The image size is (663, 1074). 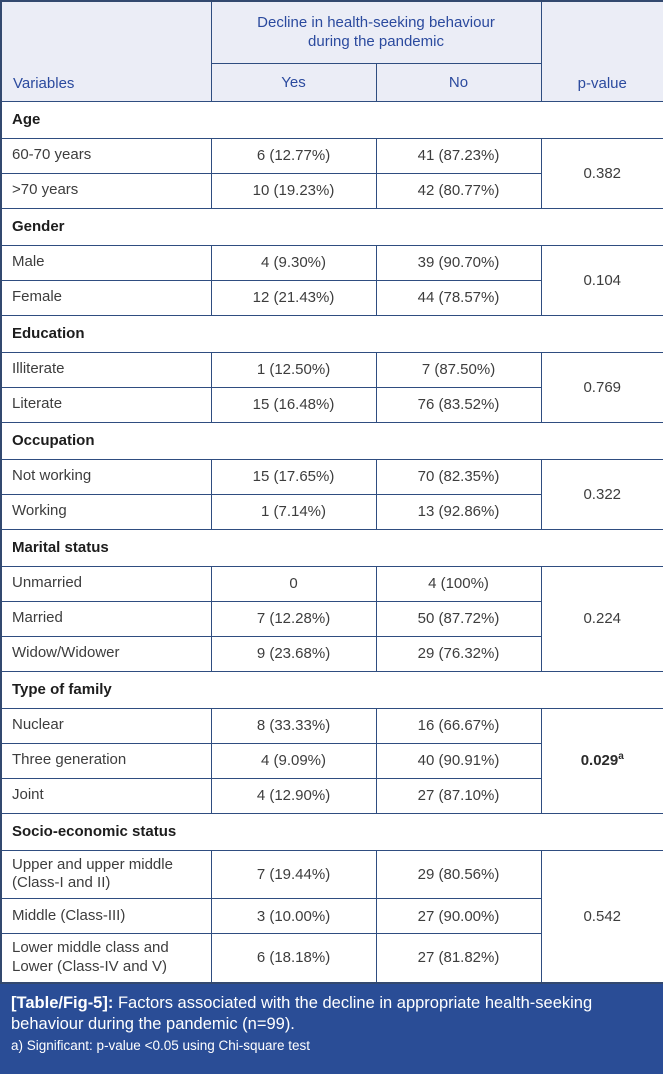 I want to click on data-row: Female 12 (21.43%) 44 (78.57%), so click(x=331, y=297).